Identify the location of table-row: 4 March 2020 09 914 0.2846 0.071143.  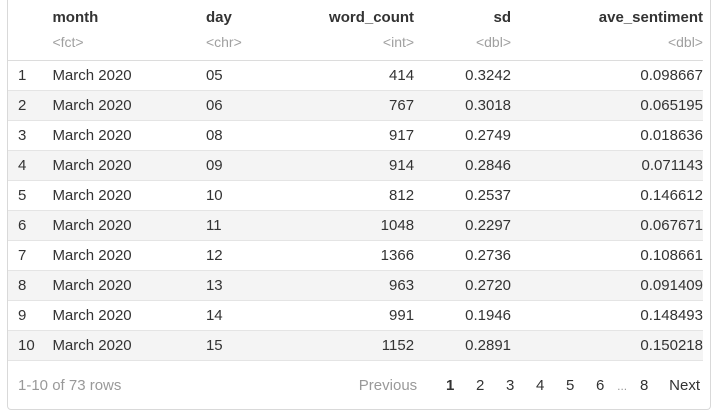
(355, 165).